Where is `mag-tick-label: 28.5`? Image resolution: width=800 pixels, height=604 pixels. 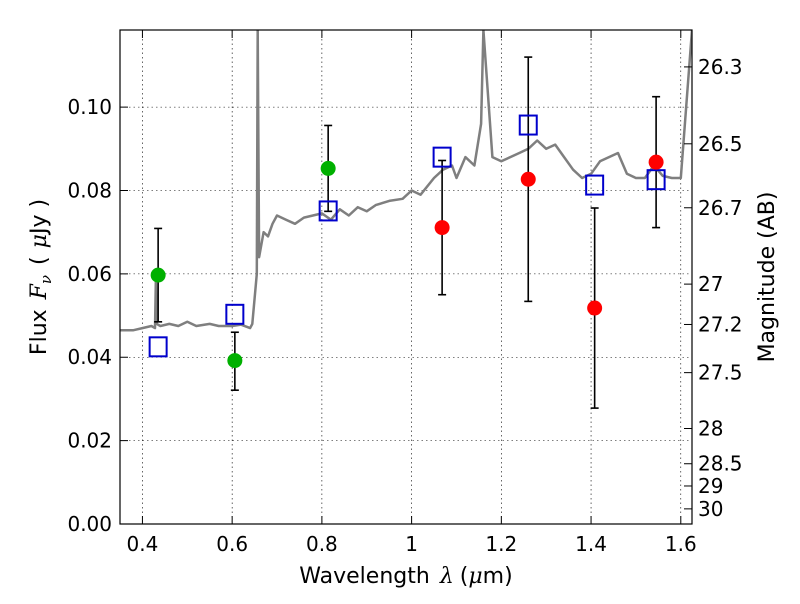 mag-tick-label: 28.5 is located at coordinates (720, 464).